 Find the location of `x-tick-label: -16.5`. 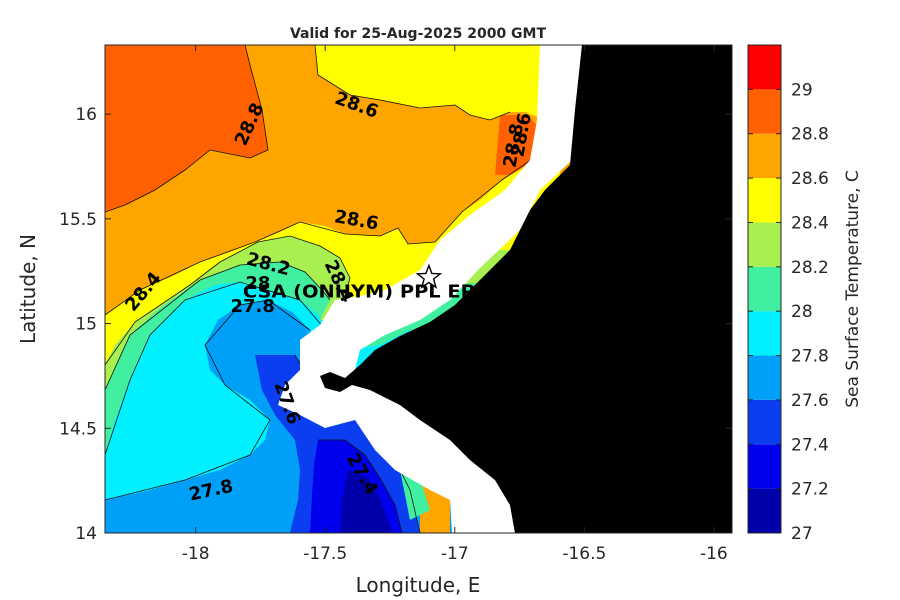

x-tick-label: -16.5 is located at coordinates (584, 554).